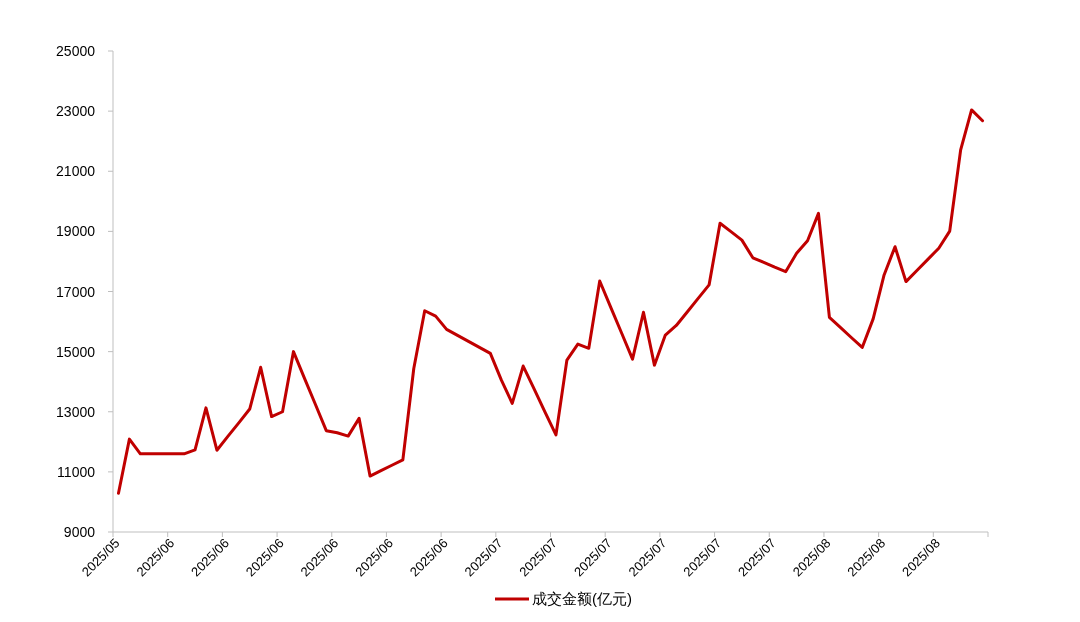 The width and height of the screenshot is (1080, 622). I want to click on y-tick-label: 23000, so click(76, 111).